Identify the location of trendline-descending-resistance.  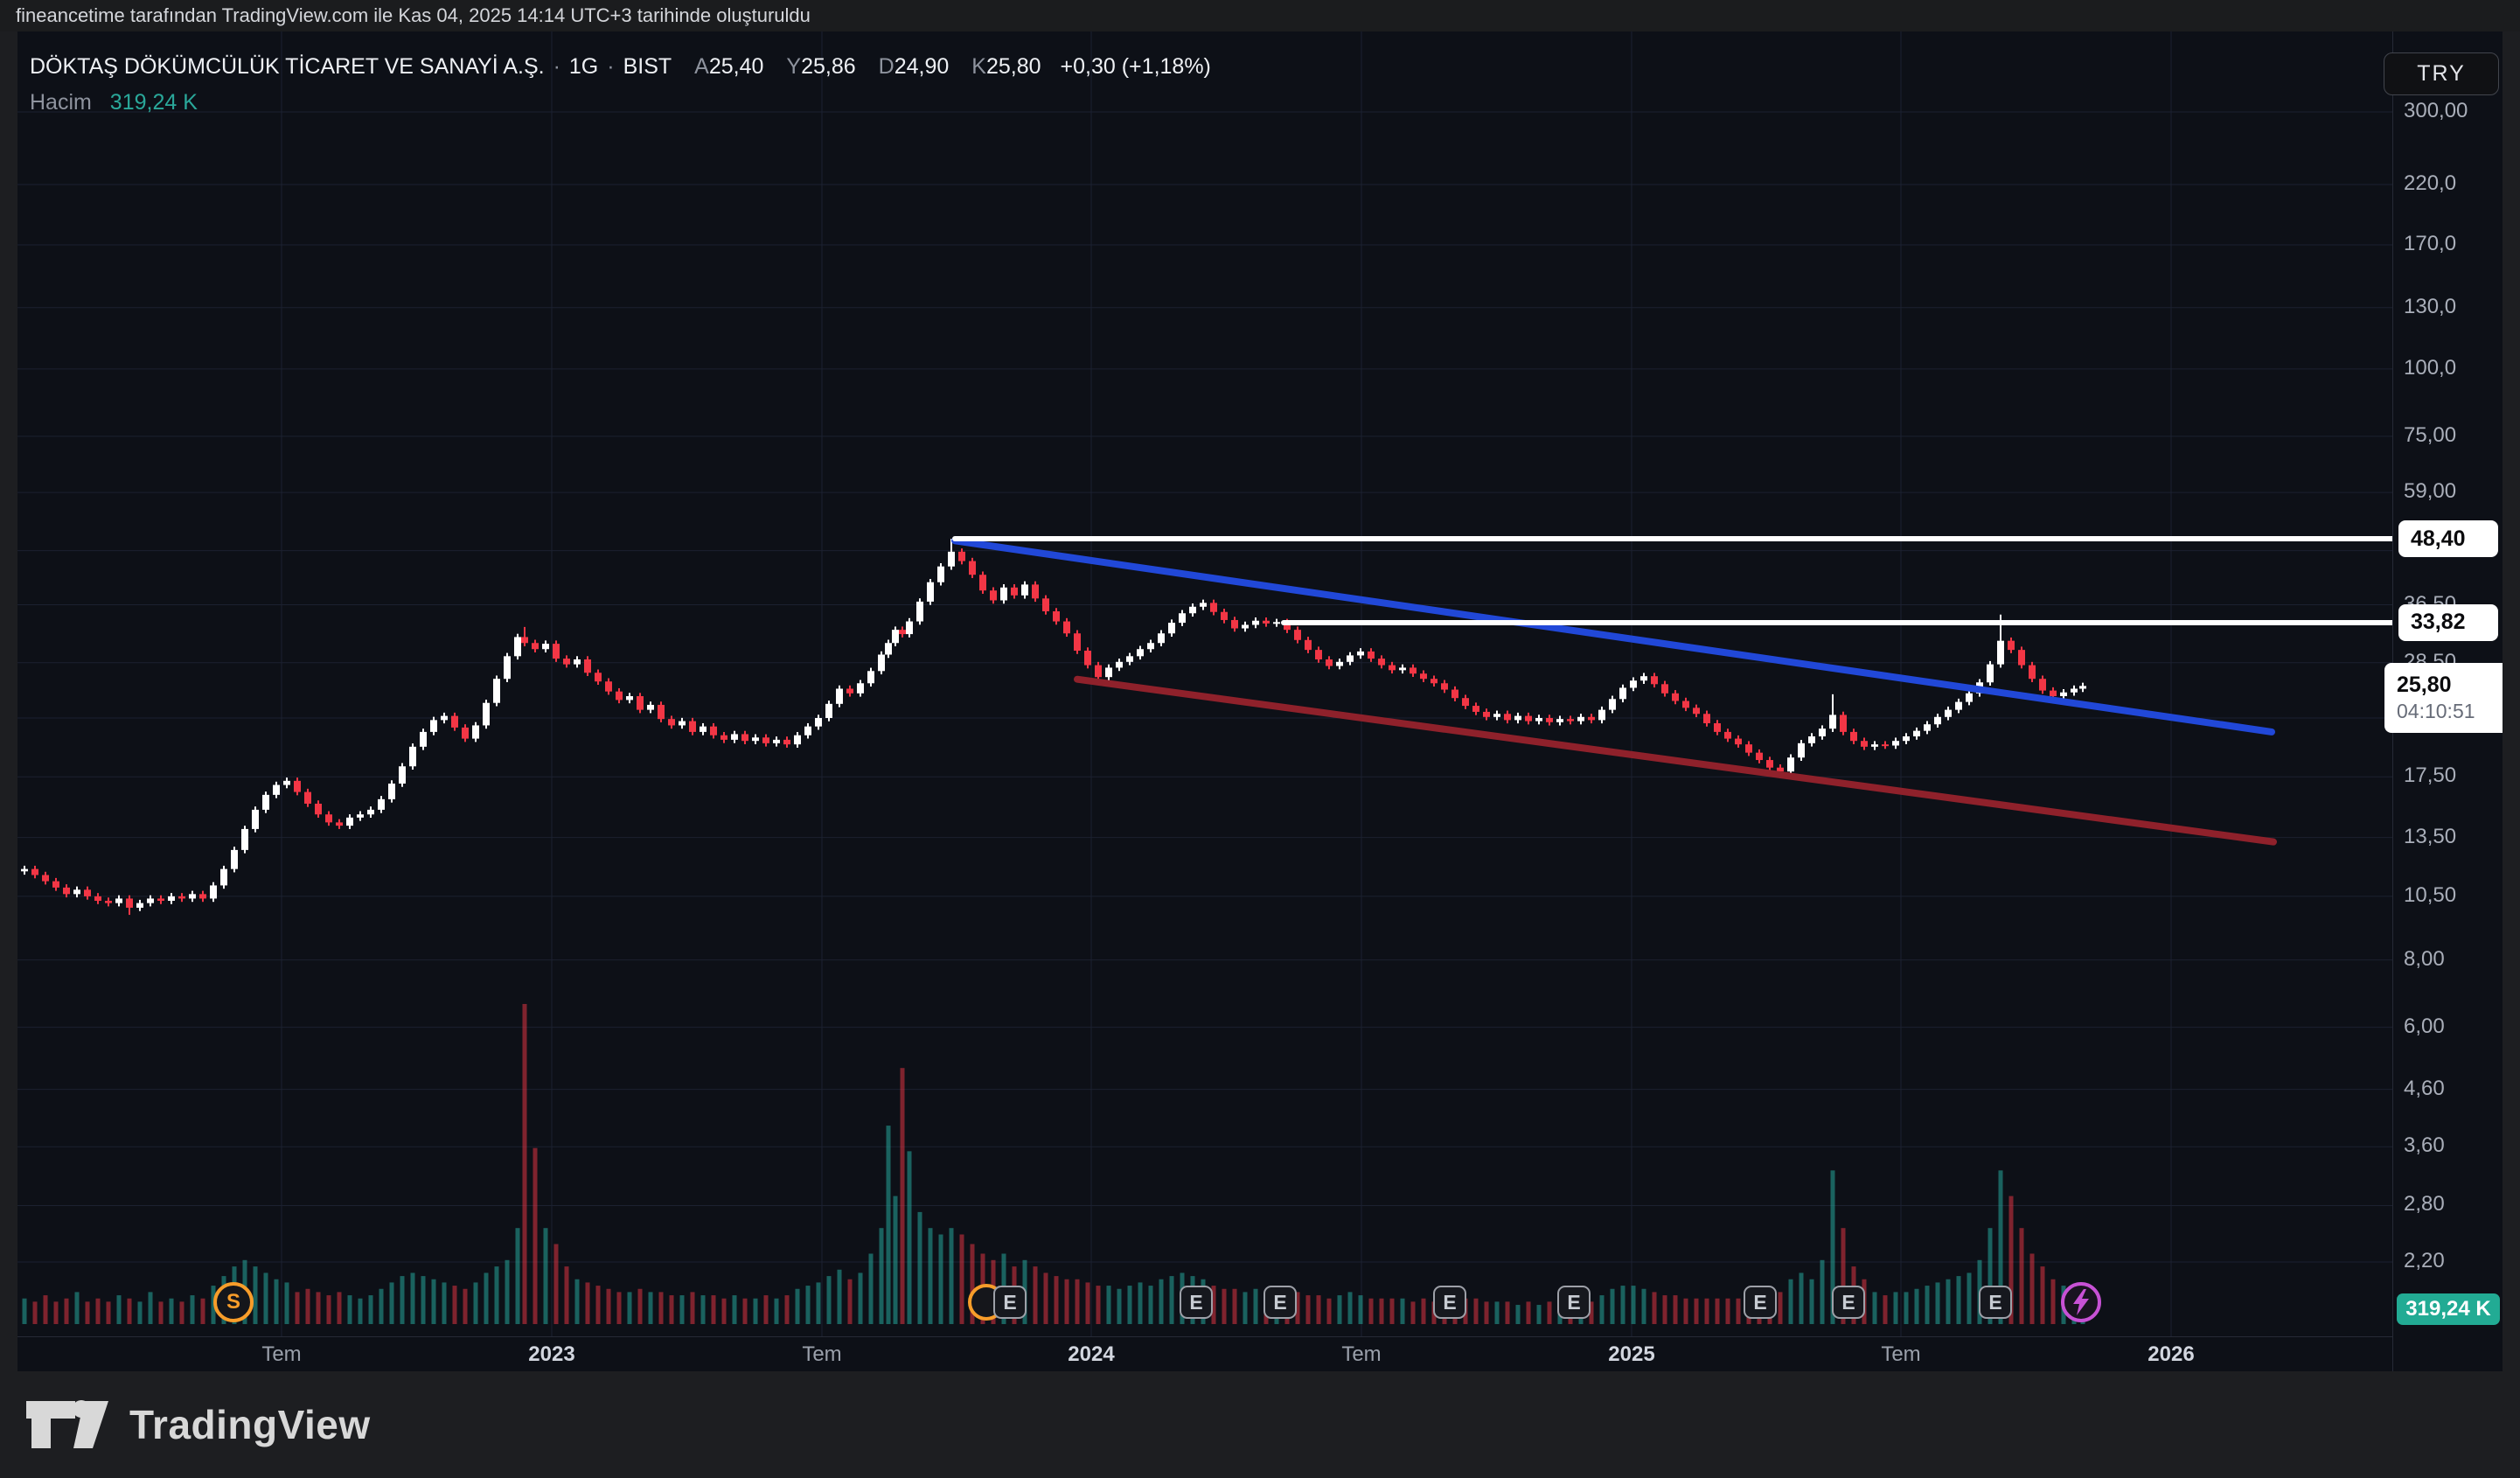
(1613, 636).